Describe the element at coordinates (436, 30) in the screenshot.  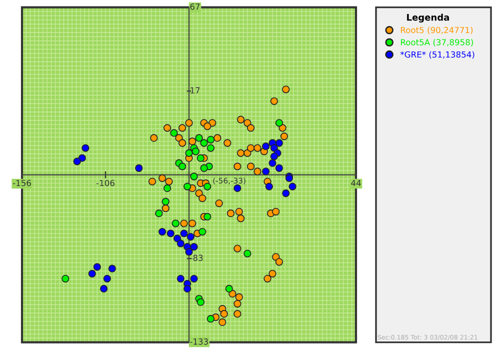
I see `legend-label: Root5 (90,24771)` at that location.